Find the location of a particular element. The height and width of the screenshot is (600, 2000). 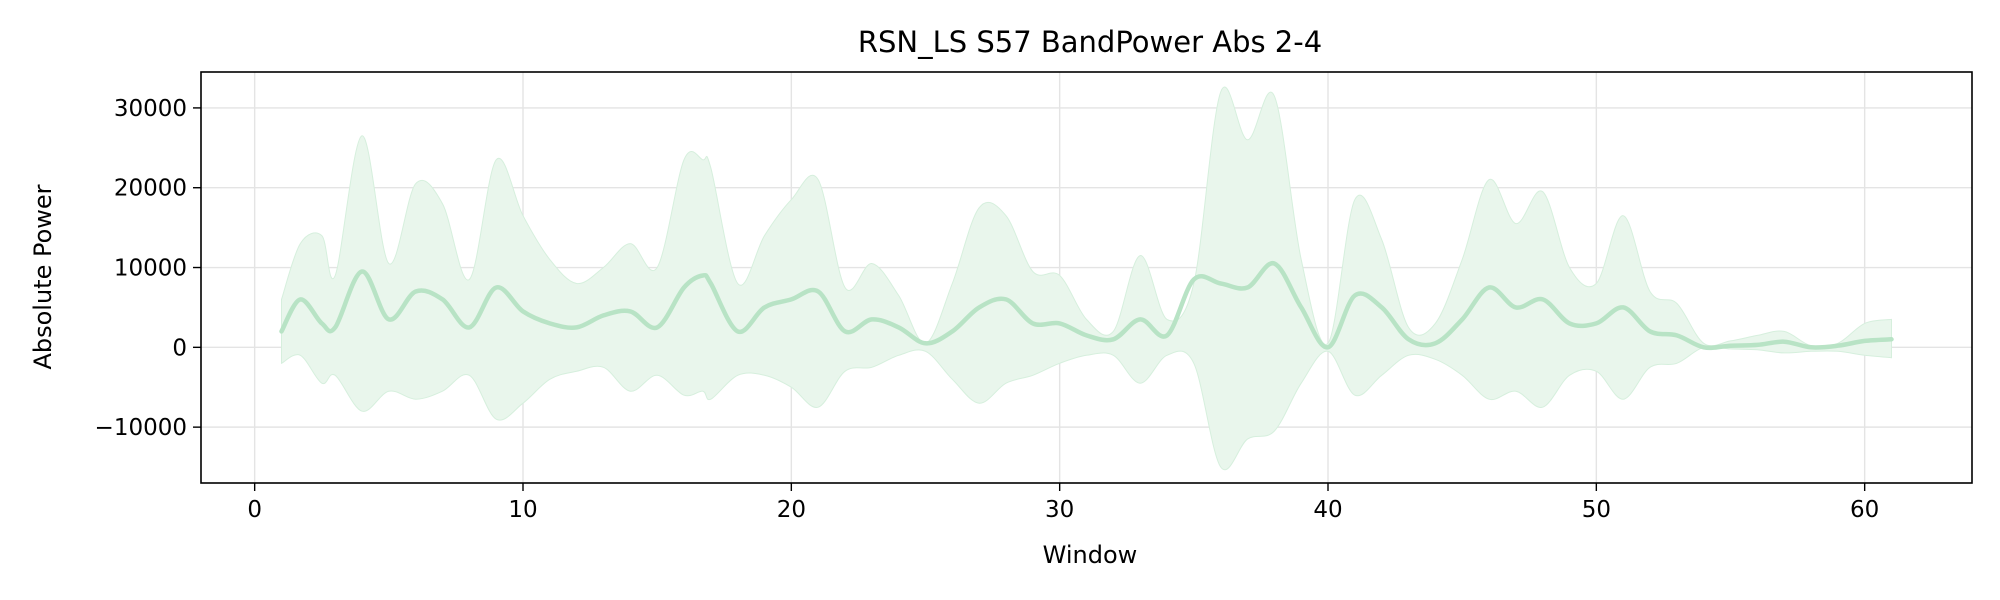

y-axis-label: Absolute Power is located at coordinates (43, 276).